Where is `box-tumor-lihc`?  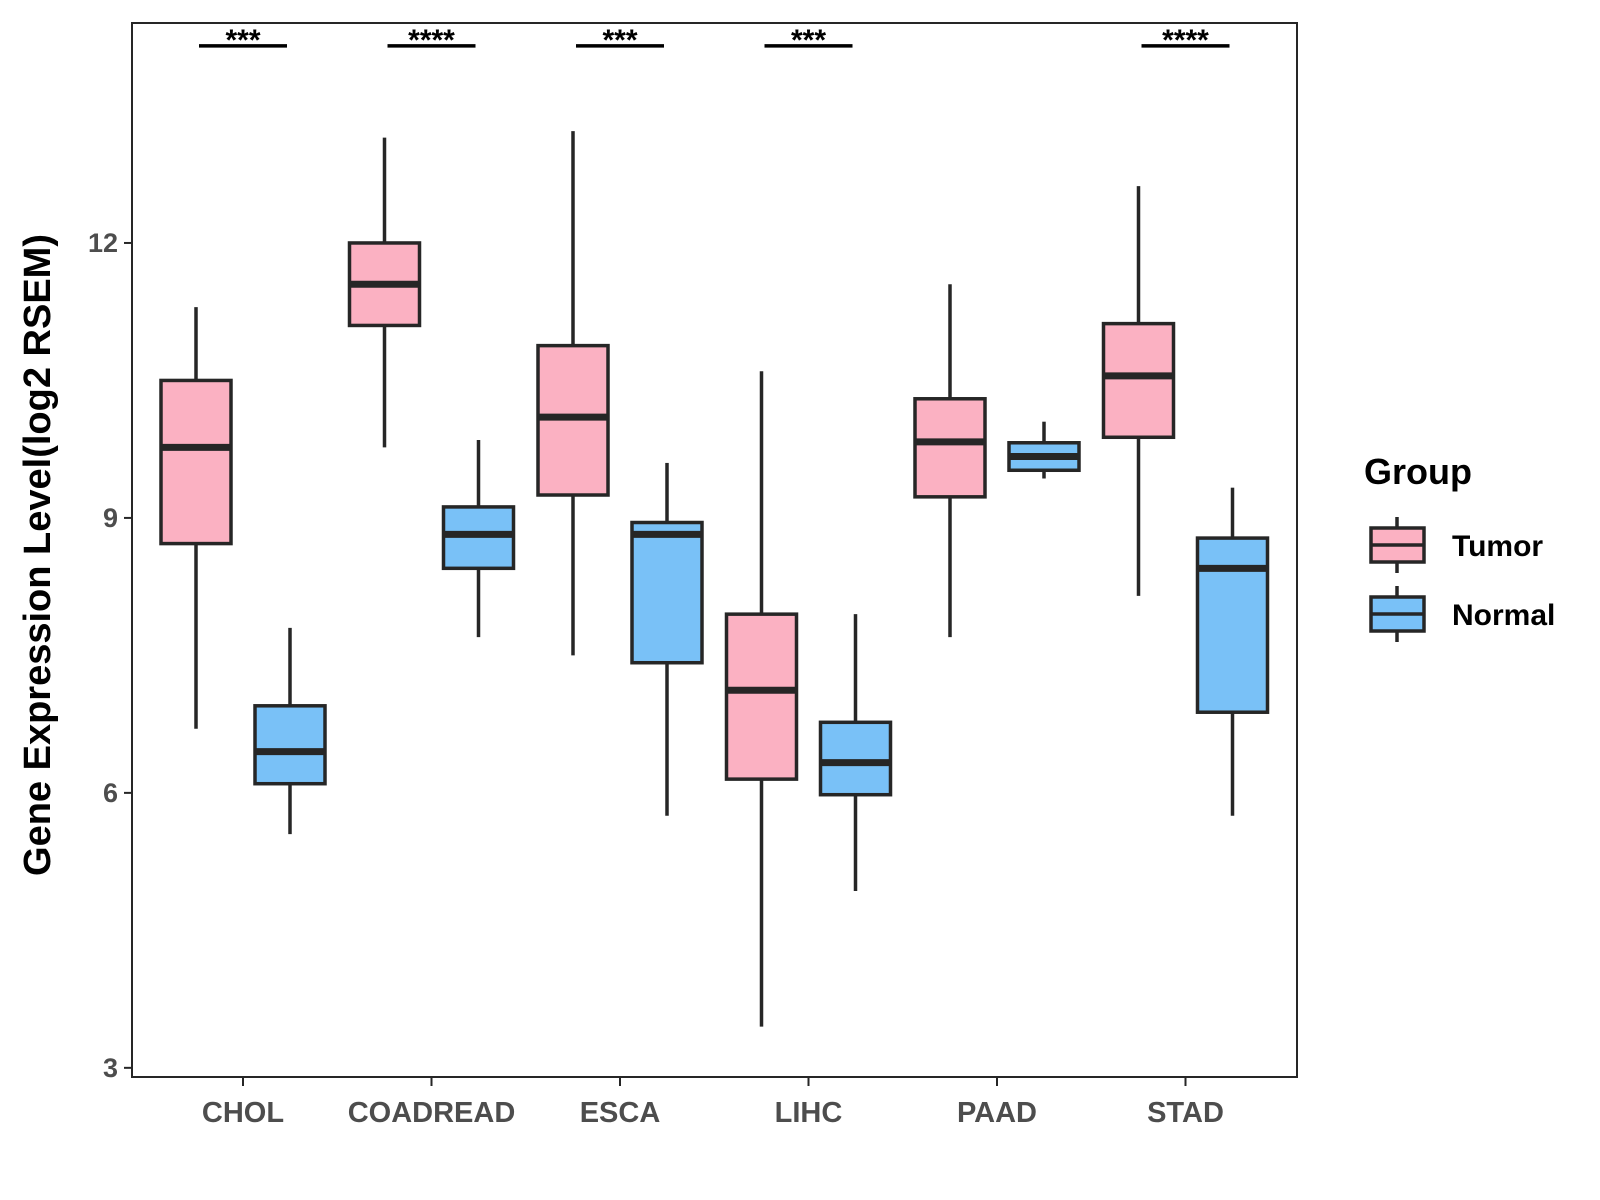 box-tumor-lihc is located at coordinates (761, 699).